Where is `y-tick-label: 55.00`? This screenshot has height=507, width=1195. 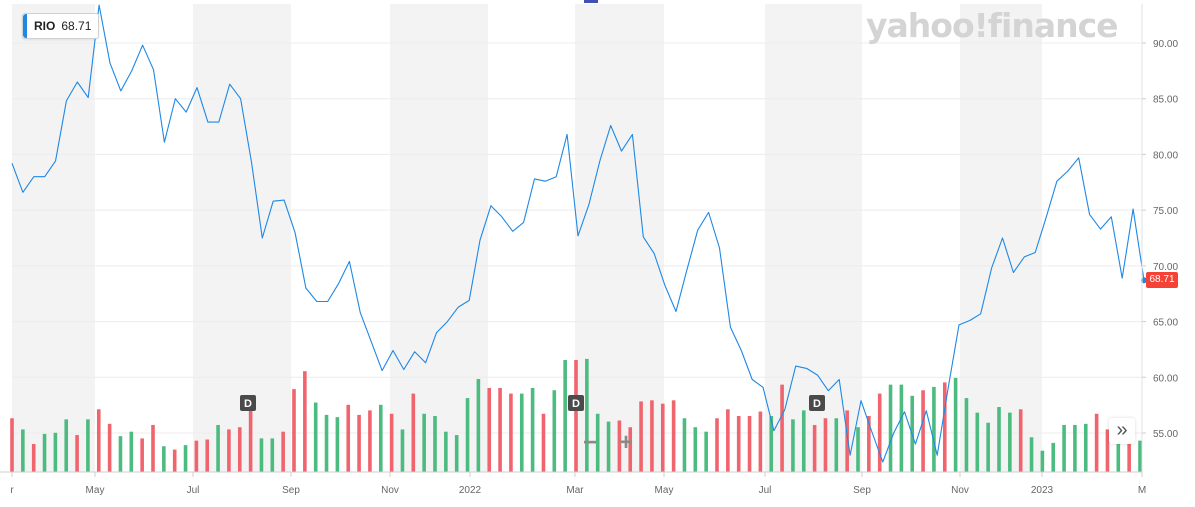
y-tick-label: 55.00 is located at coordinates (1165, 434).